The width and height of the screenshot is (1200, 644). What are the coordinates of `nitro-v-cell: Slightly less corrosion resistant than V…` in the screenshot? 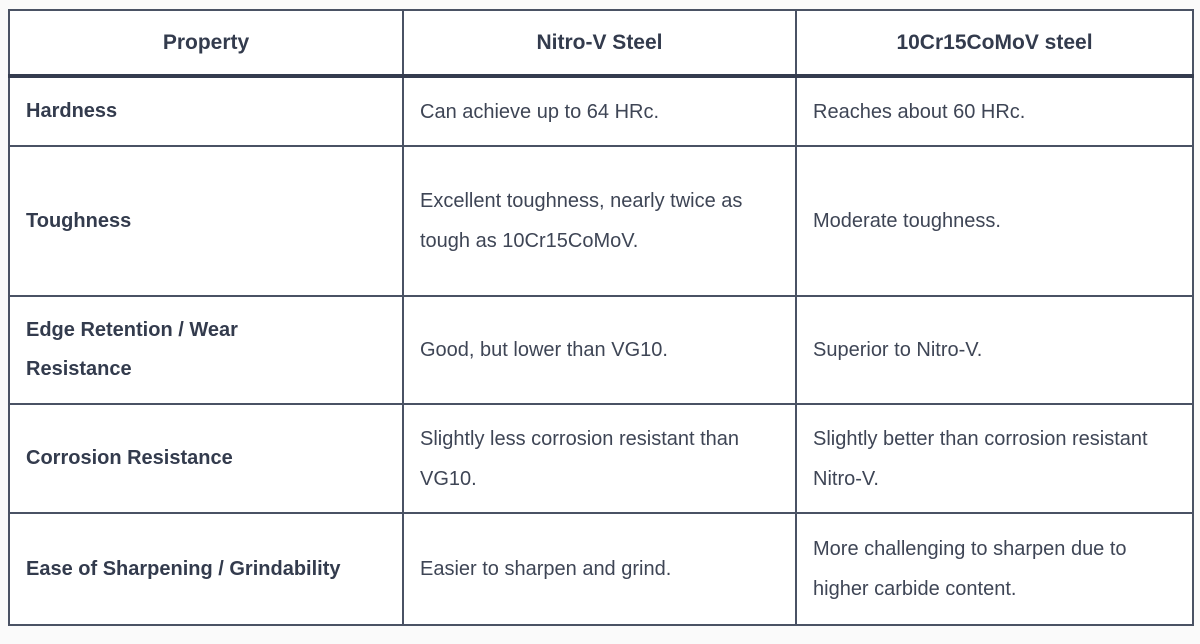 It's located at (599, 458).